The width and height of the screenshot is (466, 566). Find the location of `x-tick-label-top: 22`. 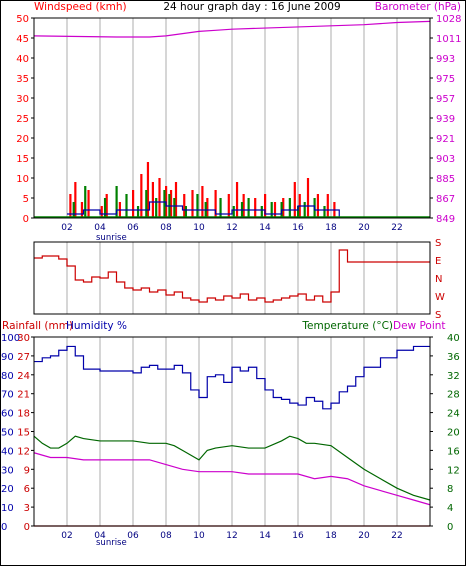

x-tick-label-top: 22 is located at coordinates (396, 228).